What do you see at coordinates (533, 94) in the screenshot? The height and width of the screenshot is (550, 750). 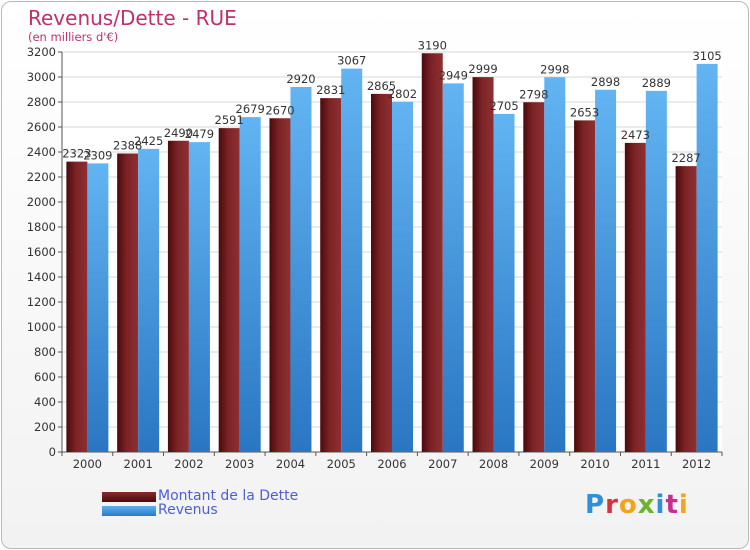 I see `data-label-dette: 2798` at bounding box center [533, 94].